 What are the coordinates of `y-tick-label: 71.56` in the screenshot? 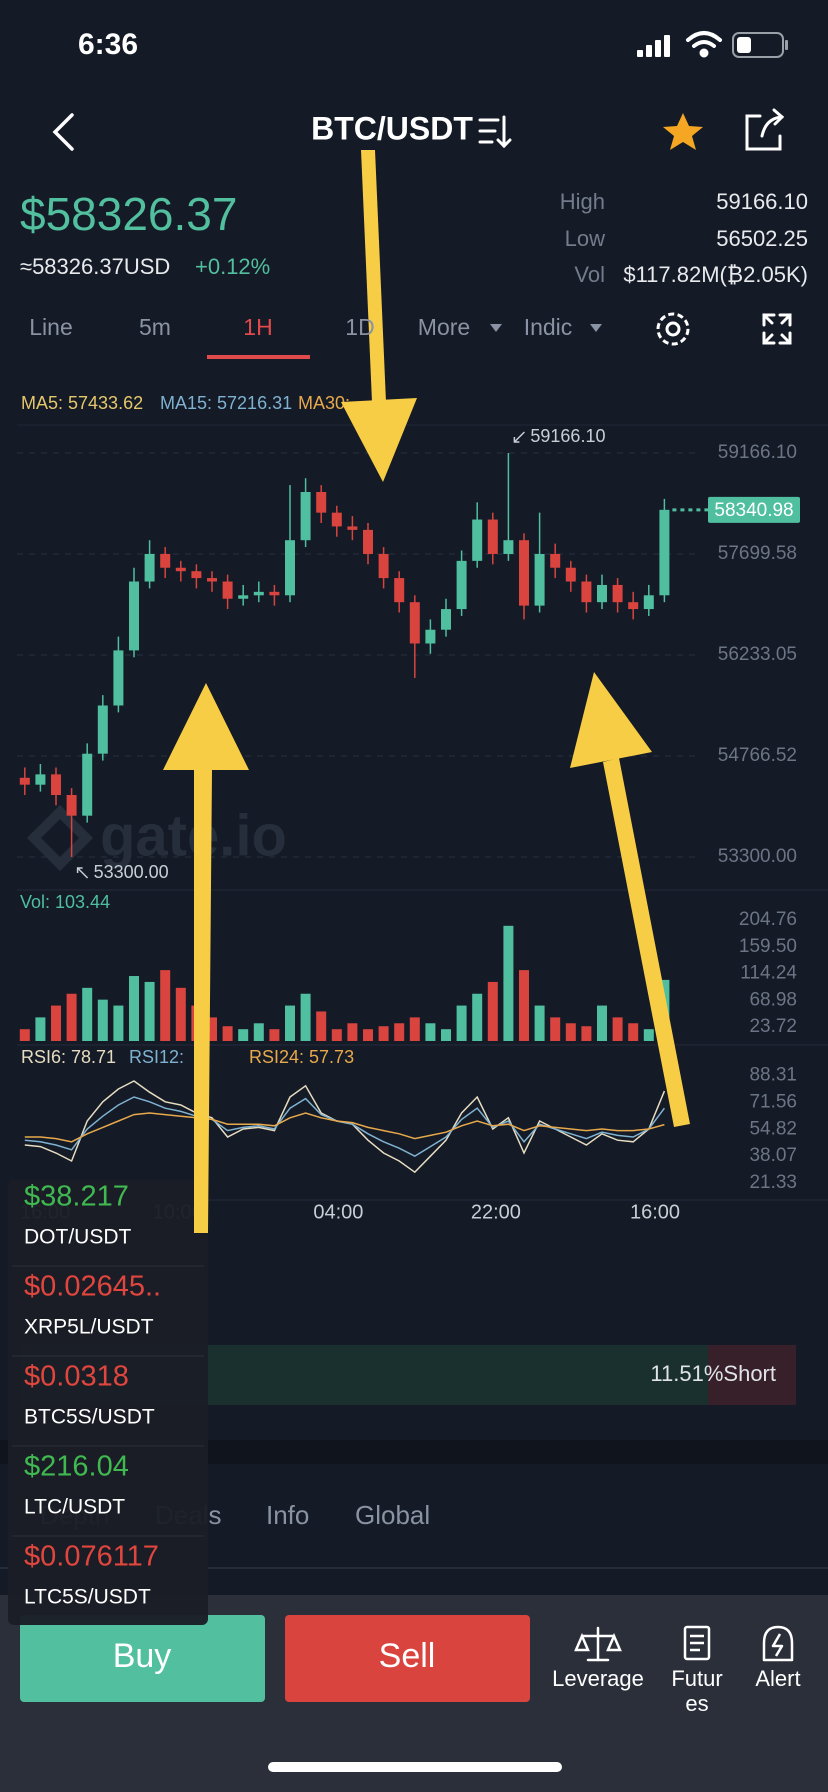 It's located at (773, 1102).